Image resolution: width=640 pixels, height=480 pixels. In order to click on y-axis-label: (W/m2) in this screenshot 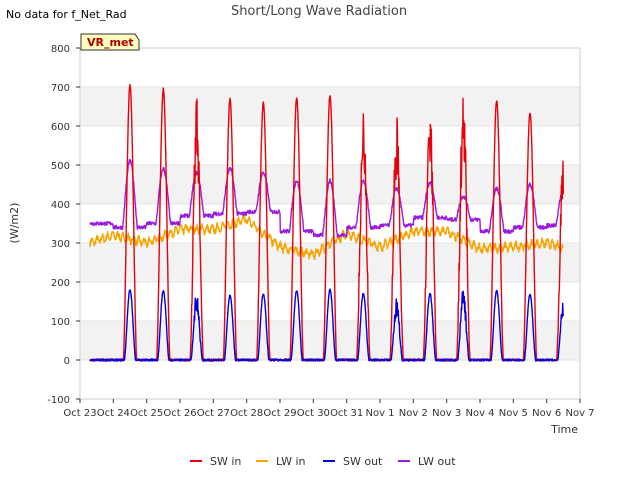, I will do `click(14, 223)`.